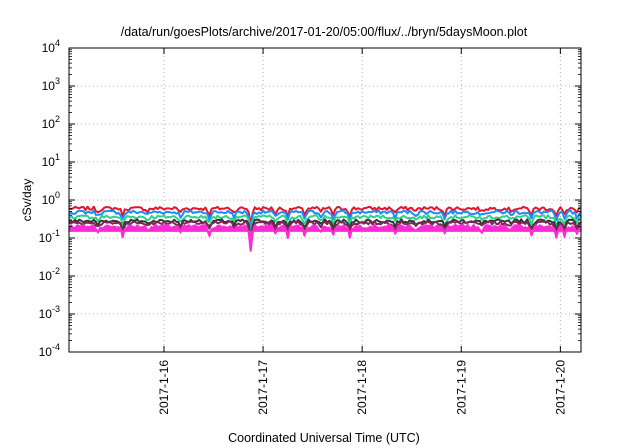 This screenshot has height=448, width=640. What do you see at coordinates (51, 160) in the screenshot?
I see `y-tick-label: 10¹` at bounding box center [51, 160].